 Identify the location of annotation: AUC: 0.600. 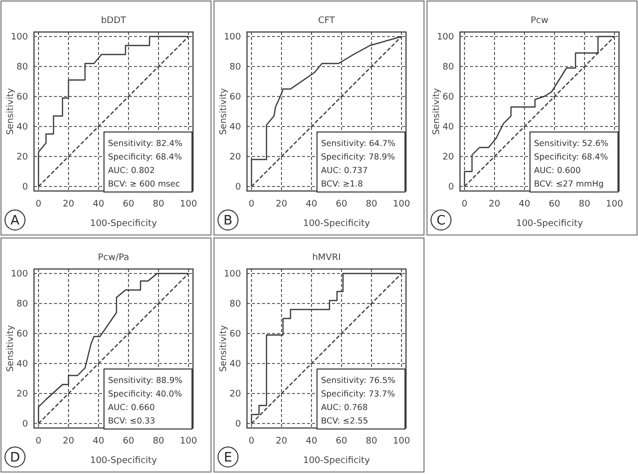
(557, 170).